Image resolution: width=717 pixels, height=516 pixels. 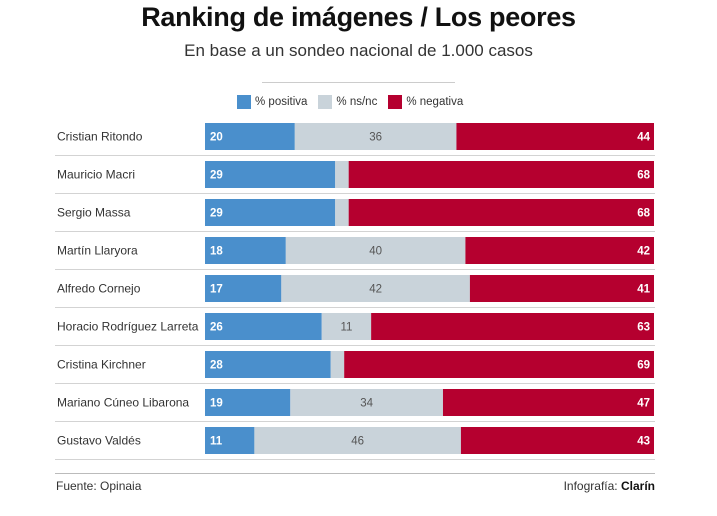 What do you see at coordinates (216, 252) in the screenshot?
I see `data-label-positive: 18` at bounding box center [216, 252].